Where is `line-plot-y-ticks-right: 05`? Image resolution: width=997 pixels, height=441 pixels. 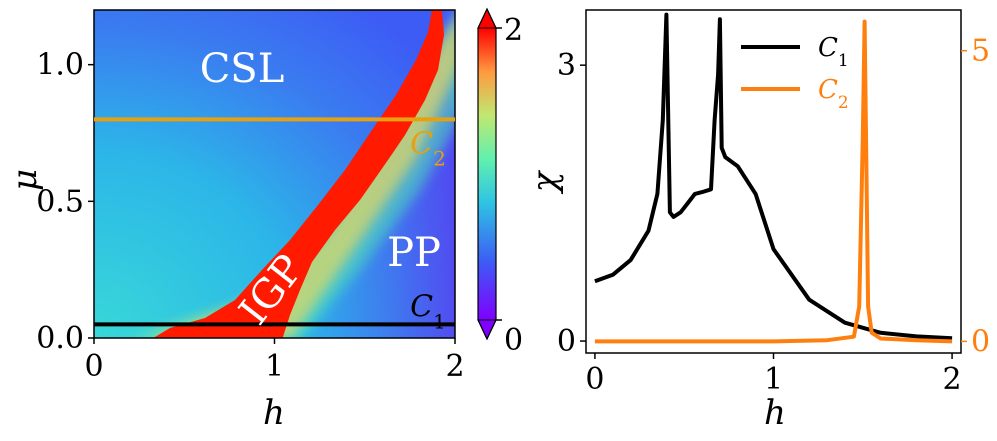 line-plot-y-ticks-right: 05 is located at coordinates (975, 196).